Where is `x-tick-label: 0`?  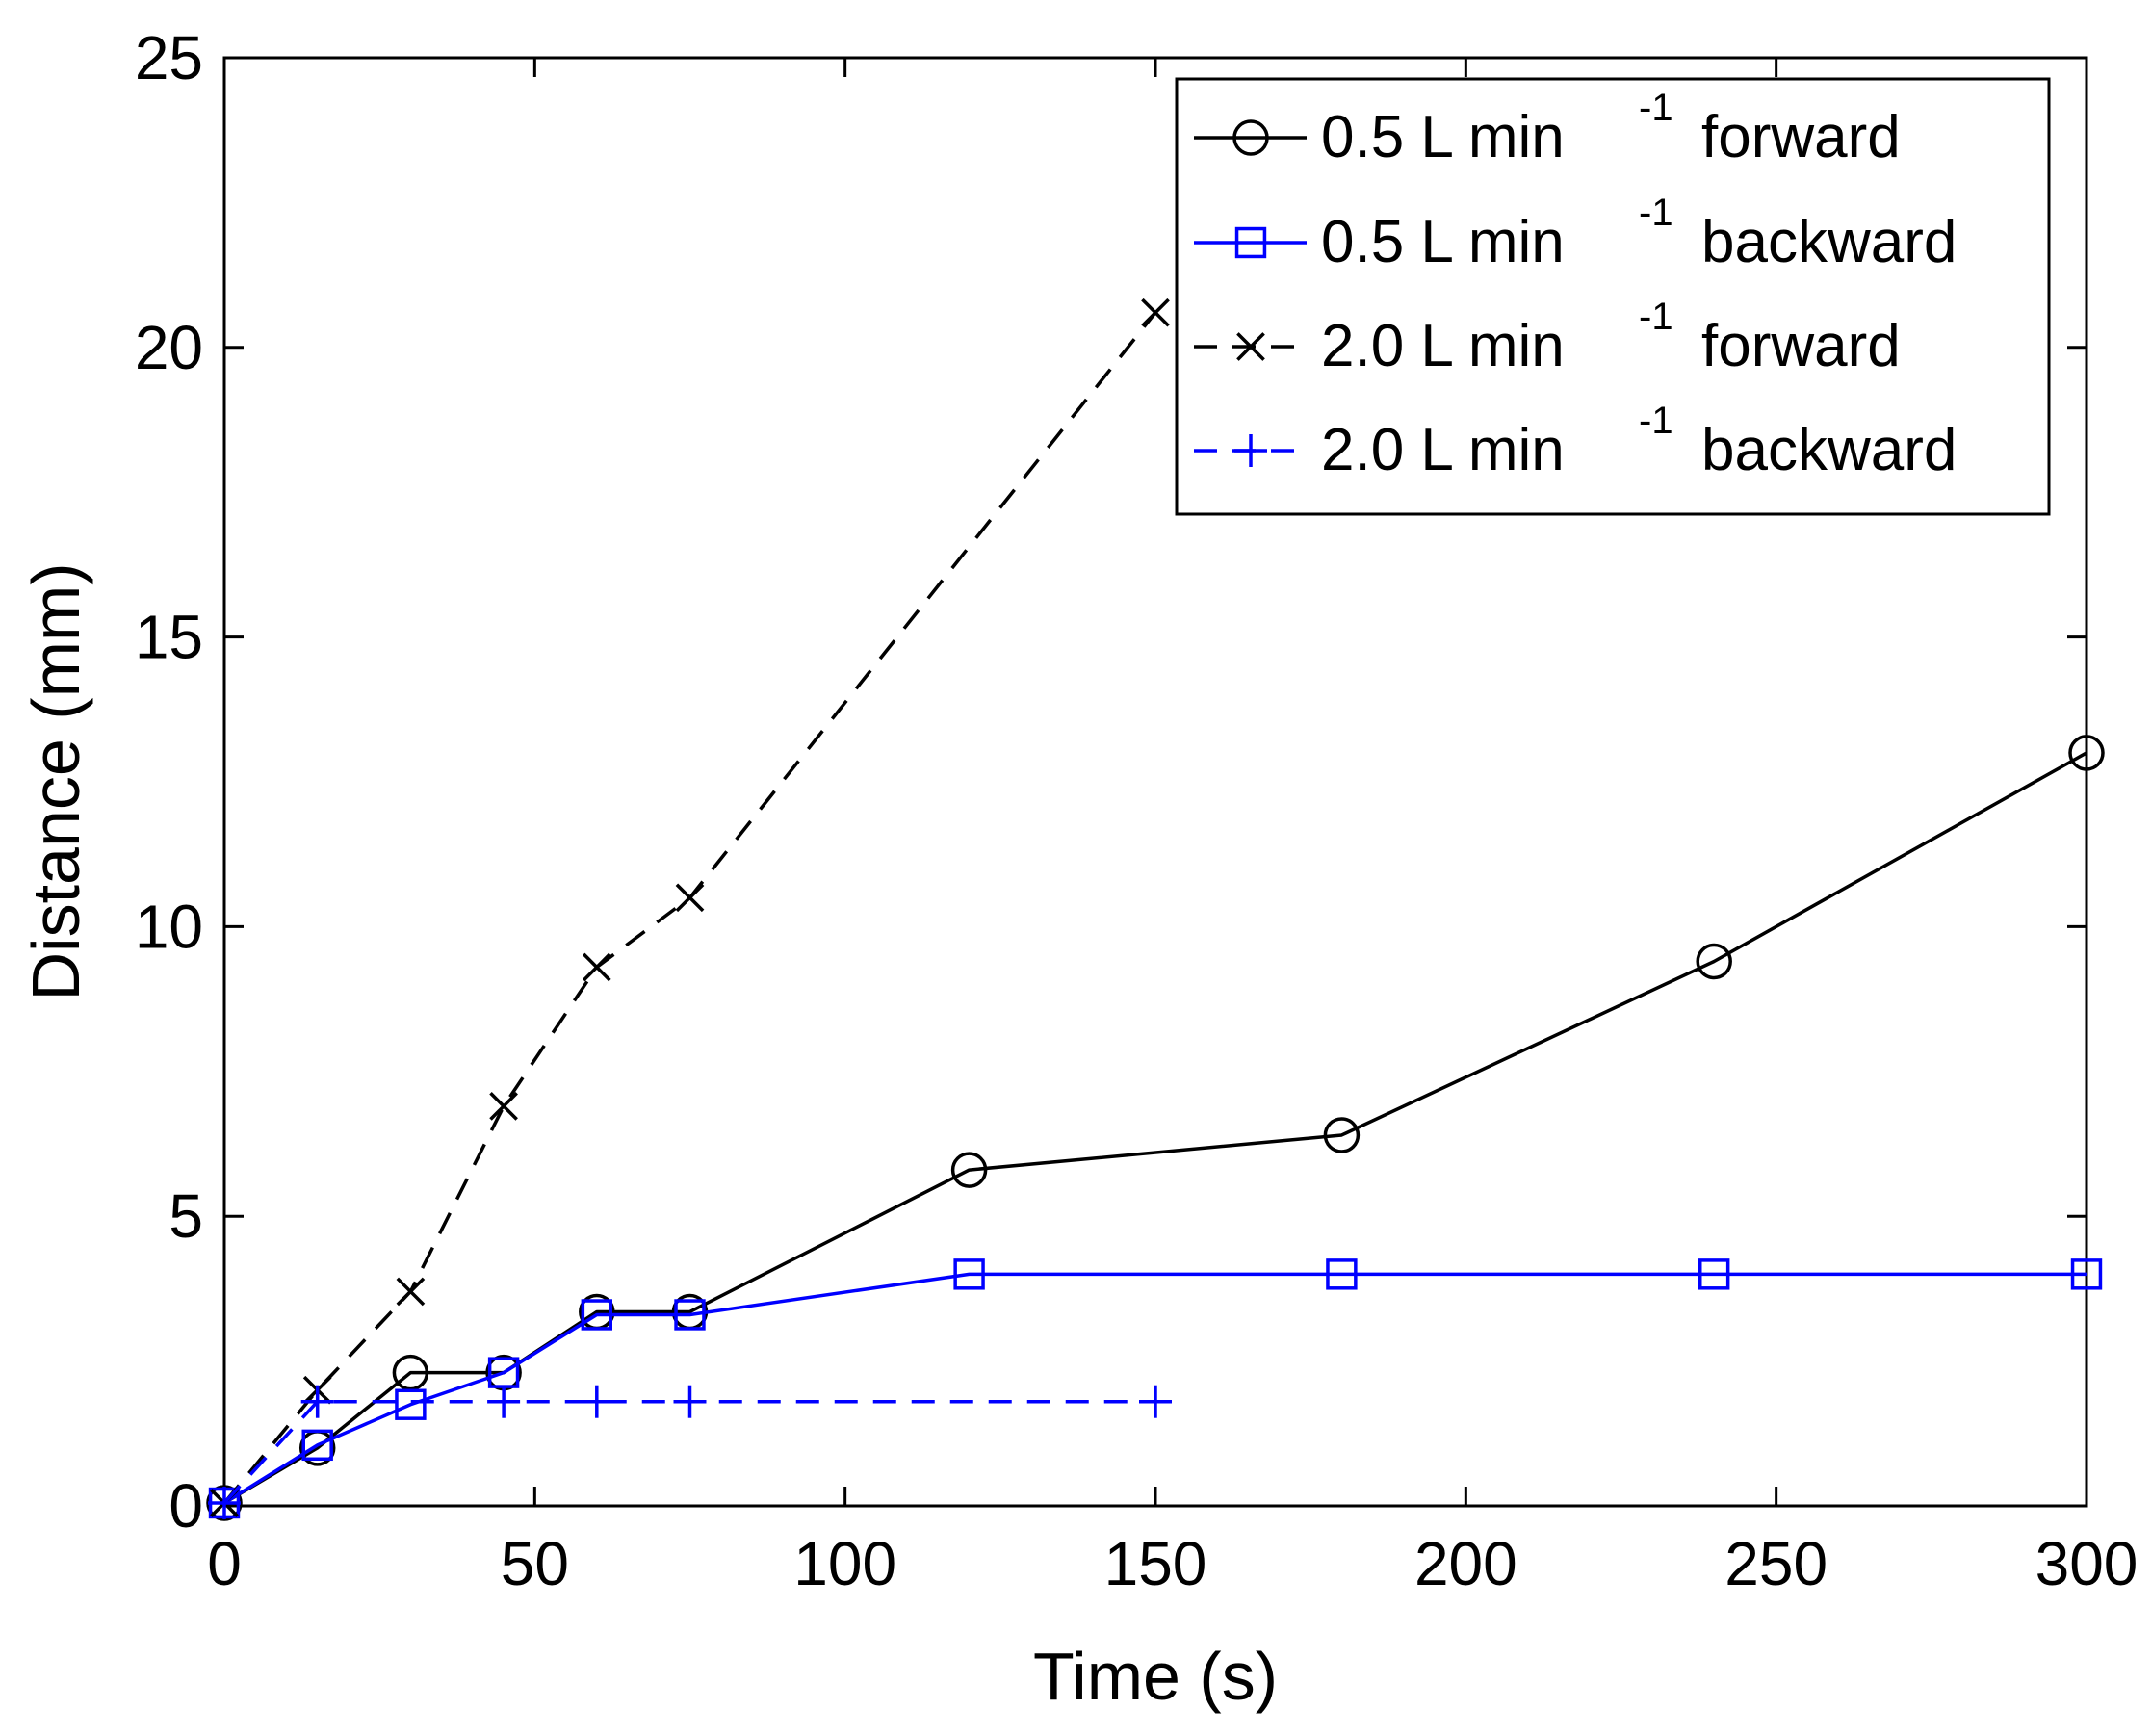 x-tick-label: 0 is located at coordinates (225, 1564).